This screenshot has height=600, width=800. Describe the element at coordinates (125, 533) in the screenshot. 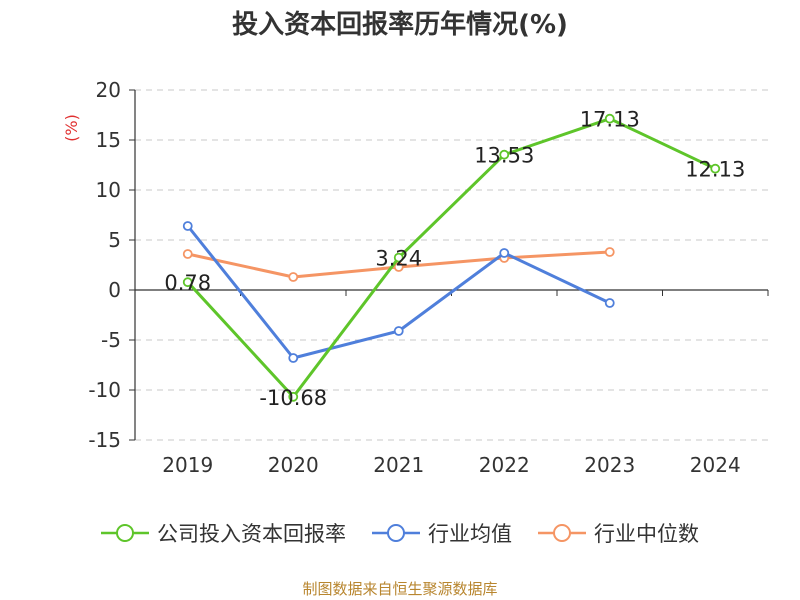

I see `legend-marker-company` at that location.